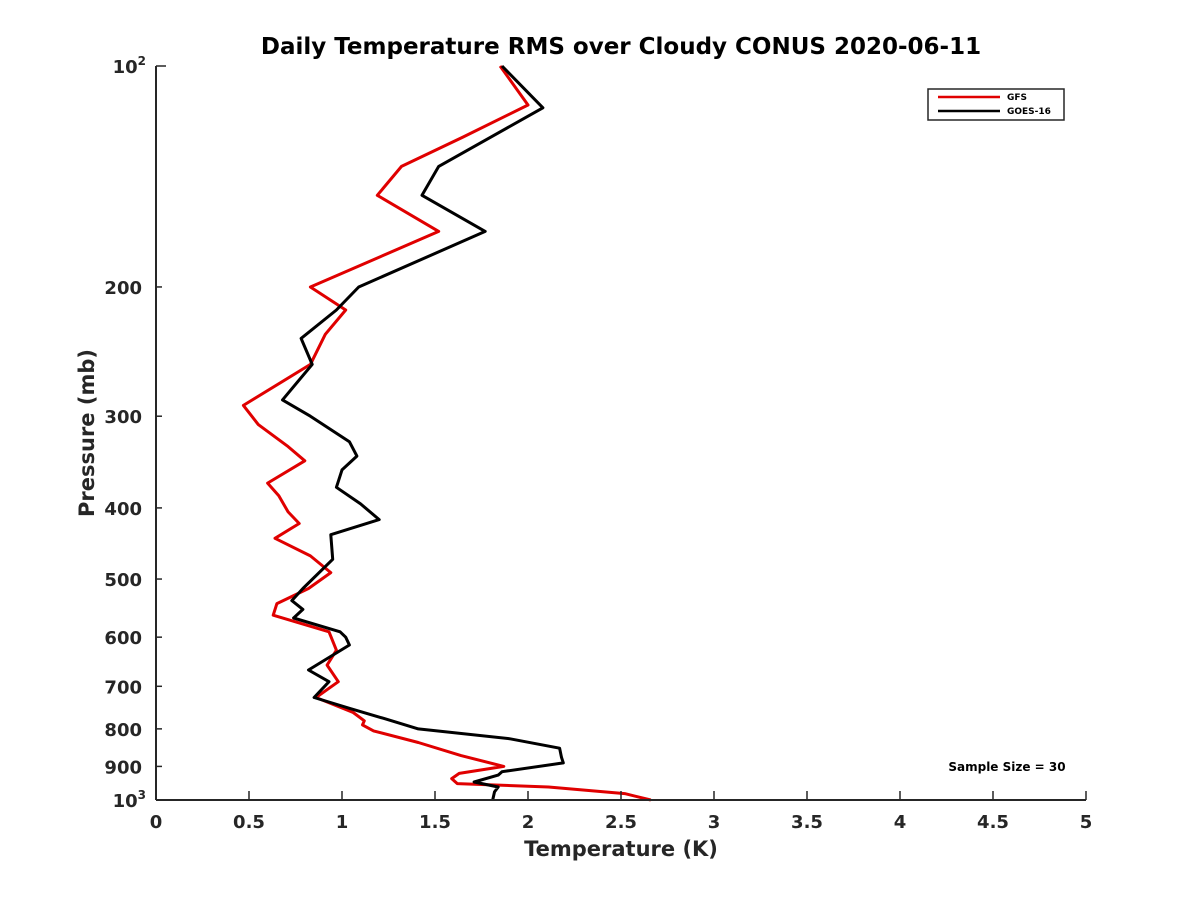 Image resolution: width=1200 pixels, height=900 pixels. I want to click on x-tick-label: 2.5, so click(621, 822).